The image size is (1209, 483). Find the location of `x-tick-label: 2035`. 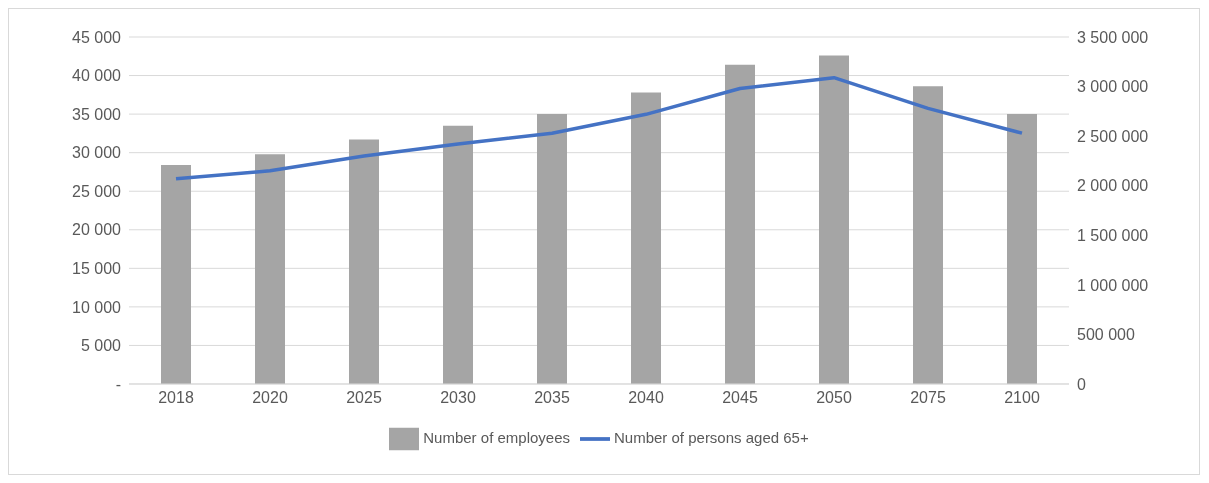

x-tick-label: 2035 is located at coordinates (552, 398).